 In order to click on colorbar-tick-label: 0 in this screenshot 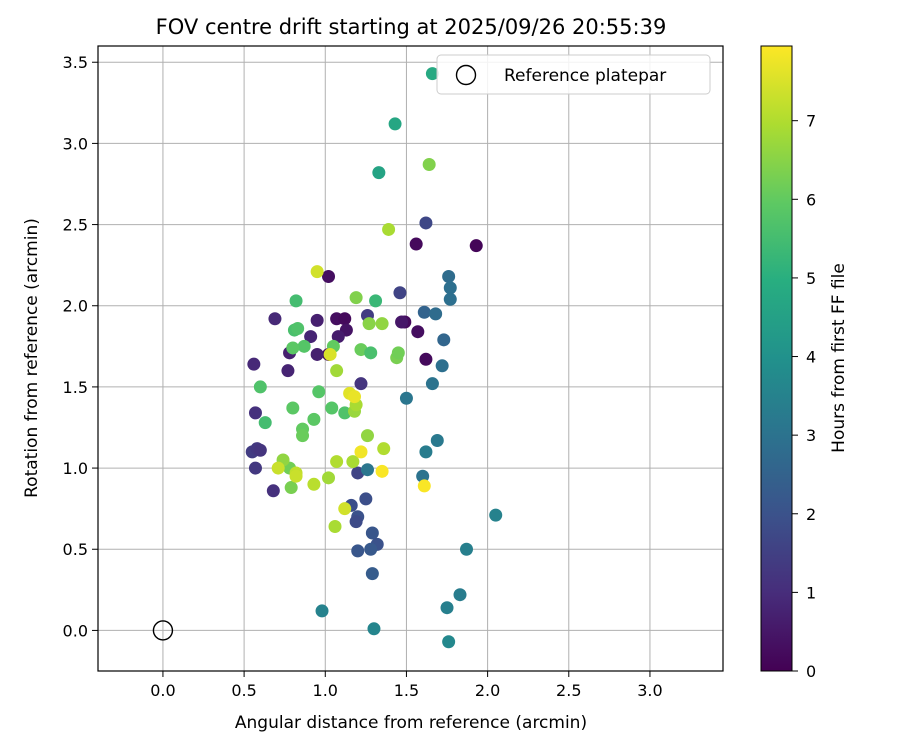, I will do `click(811, 671)`.